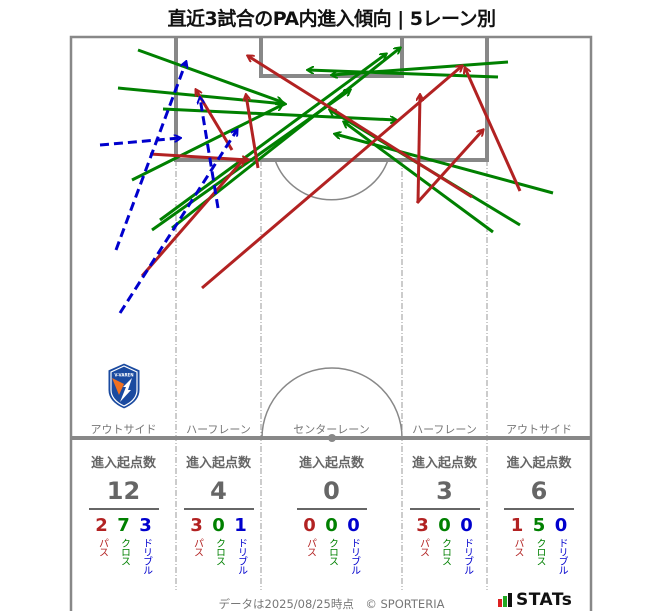 This screenshot has height=612, width=663. What do you see at coordinates (218, 429) in the screenshot?
I see `lane-label-halfspace-left: ハーフレーン` at bounding box center [218, 429].